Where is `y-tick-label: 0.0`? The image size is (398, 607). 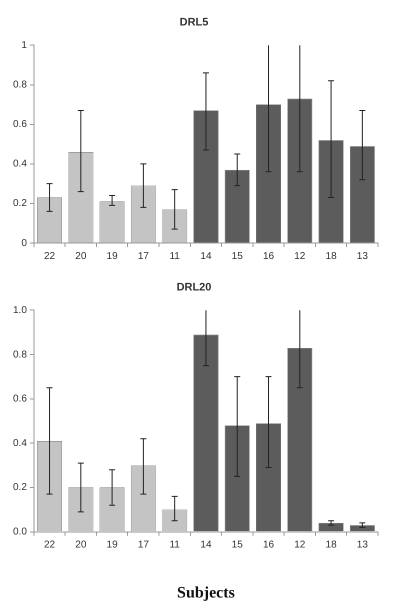
y-tick-label: 0.0 is located at coordinates (20, 532).